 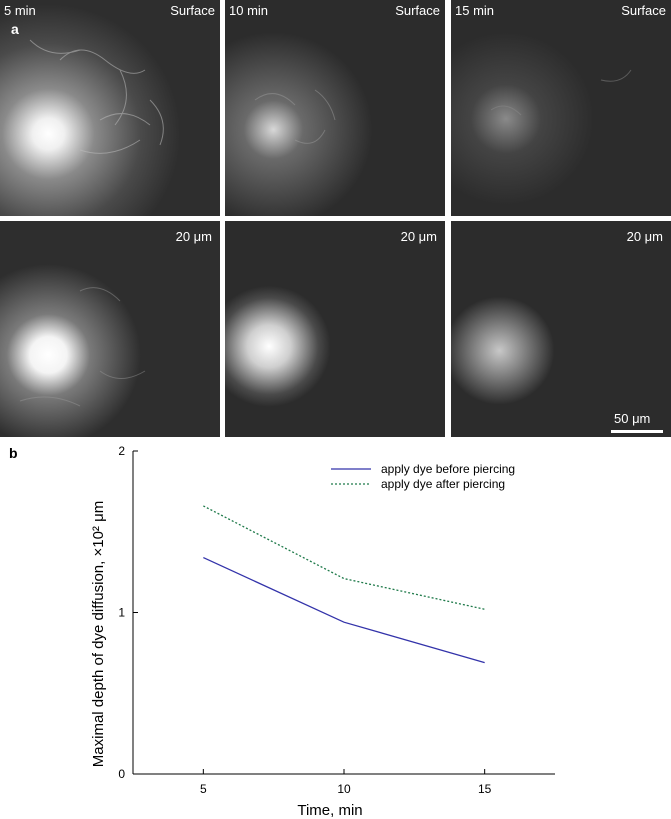 I want to click on legend-label: apply dye after piercing, so click(x=443, y=484).